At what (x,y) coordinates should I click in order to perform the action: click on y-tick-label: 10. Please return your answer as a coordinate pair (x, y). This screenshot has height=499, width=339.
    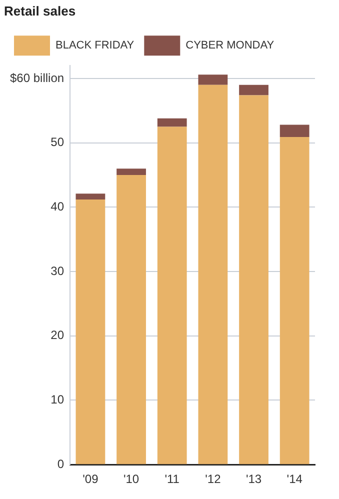
    Looking at the image, I should click on (57, 399).